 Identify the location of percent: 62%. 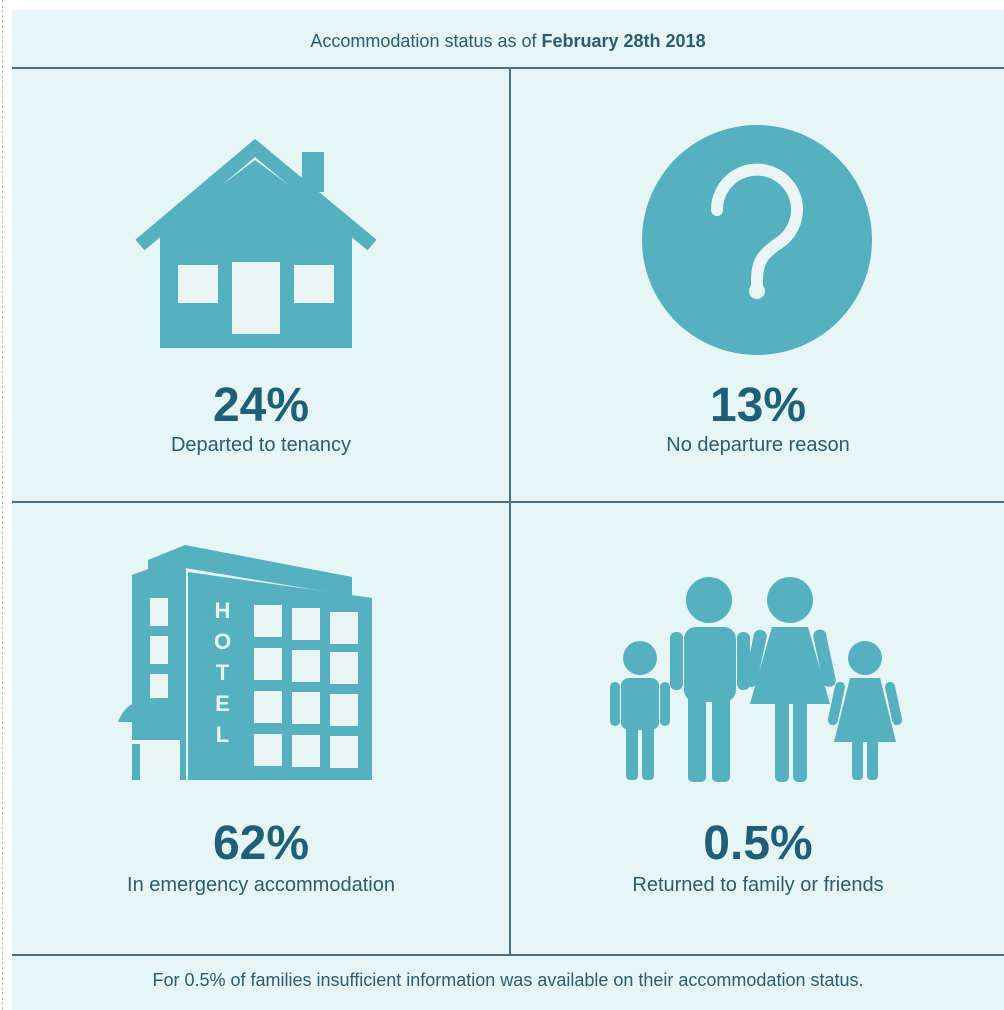
(261, 843).